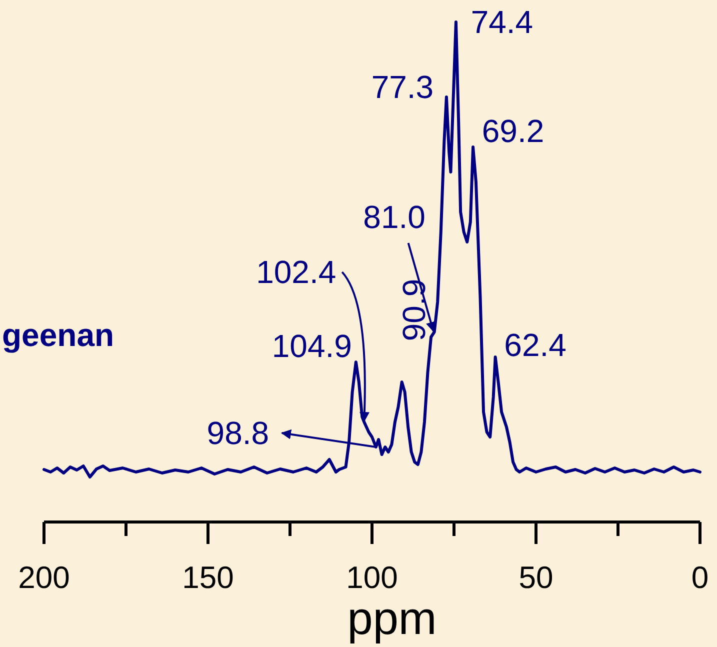 The image size is (717, 647). What do you see at coordinates (700, 577) in the screenshot?
I see `x-tick-label: 0` at bounding box center [700, 577].